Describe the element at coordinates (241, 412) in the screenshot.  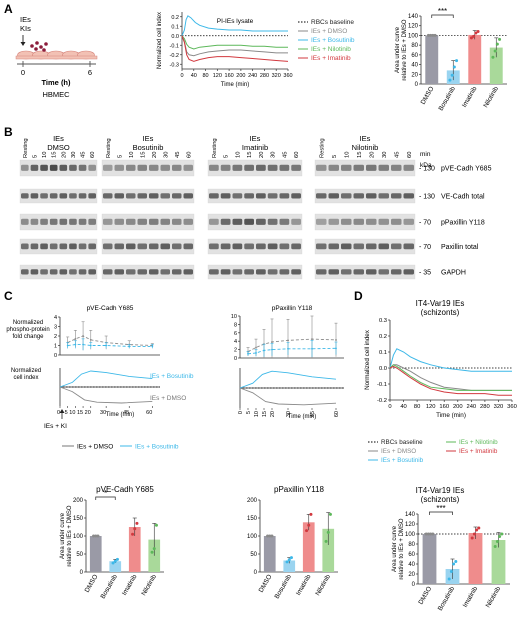
I see `x-tick-label: 0` at that location.